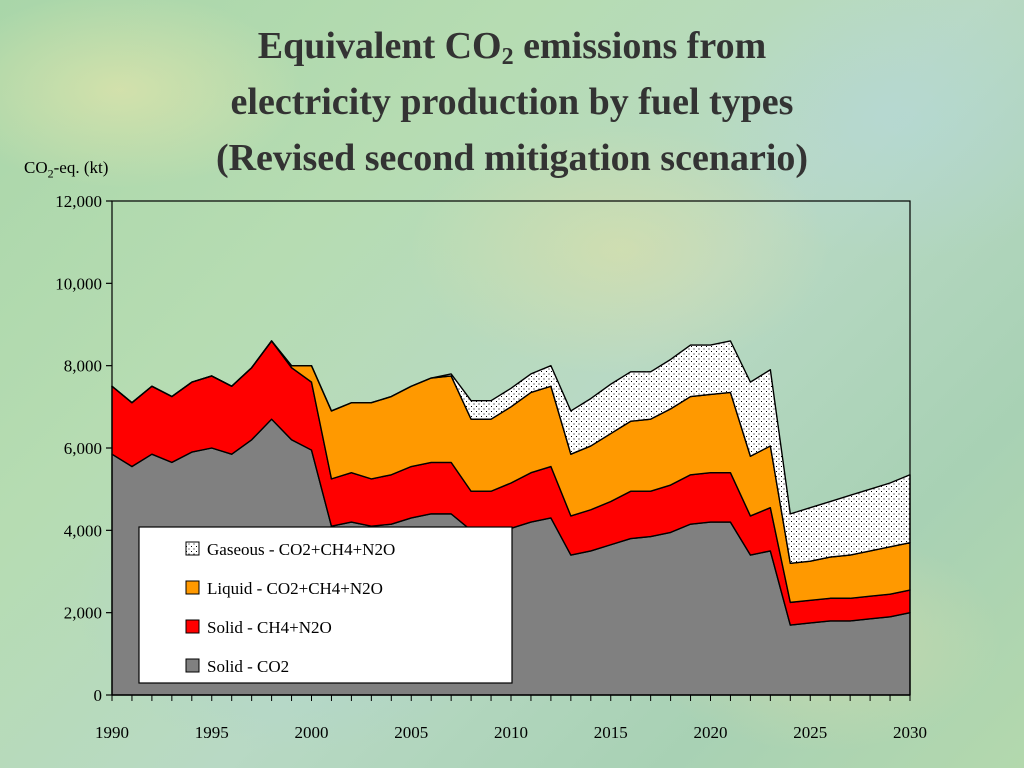 The image size is (1024, 768). What do you see at coordinates (66, 169) in the screenshot?
I see `y-axis-label: CO2-eq. (kt)` at bounding box center [66, 169].